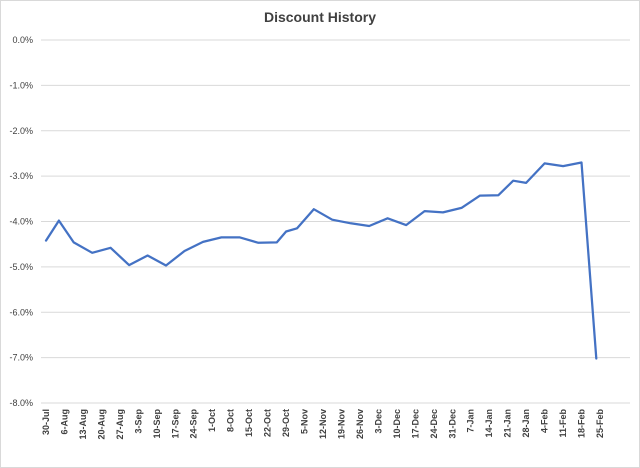  I want to click on x-tick-label: 24-Dec, so click(434, 424).